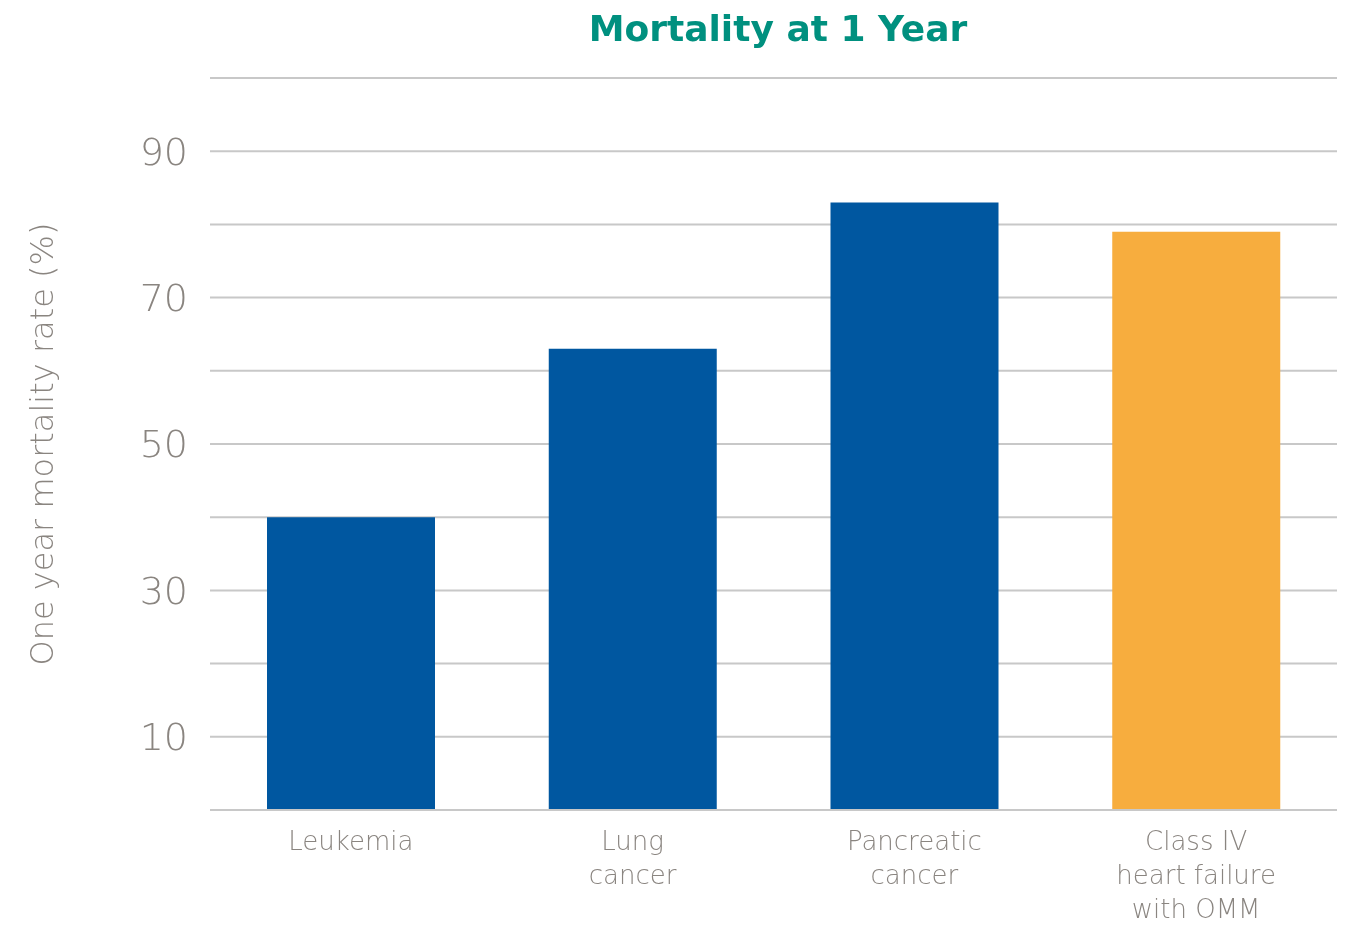 This screenshot has height=930, width=1345. I want to click on y-tick-label: 50, so click(163, 444).